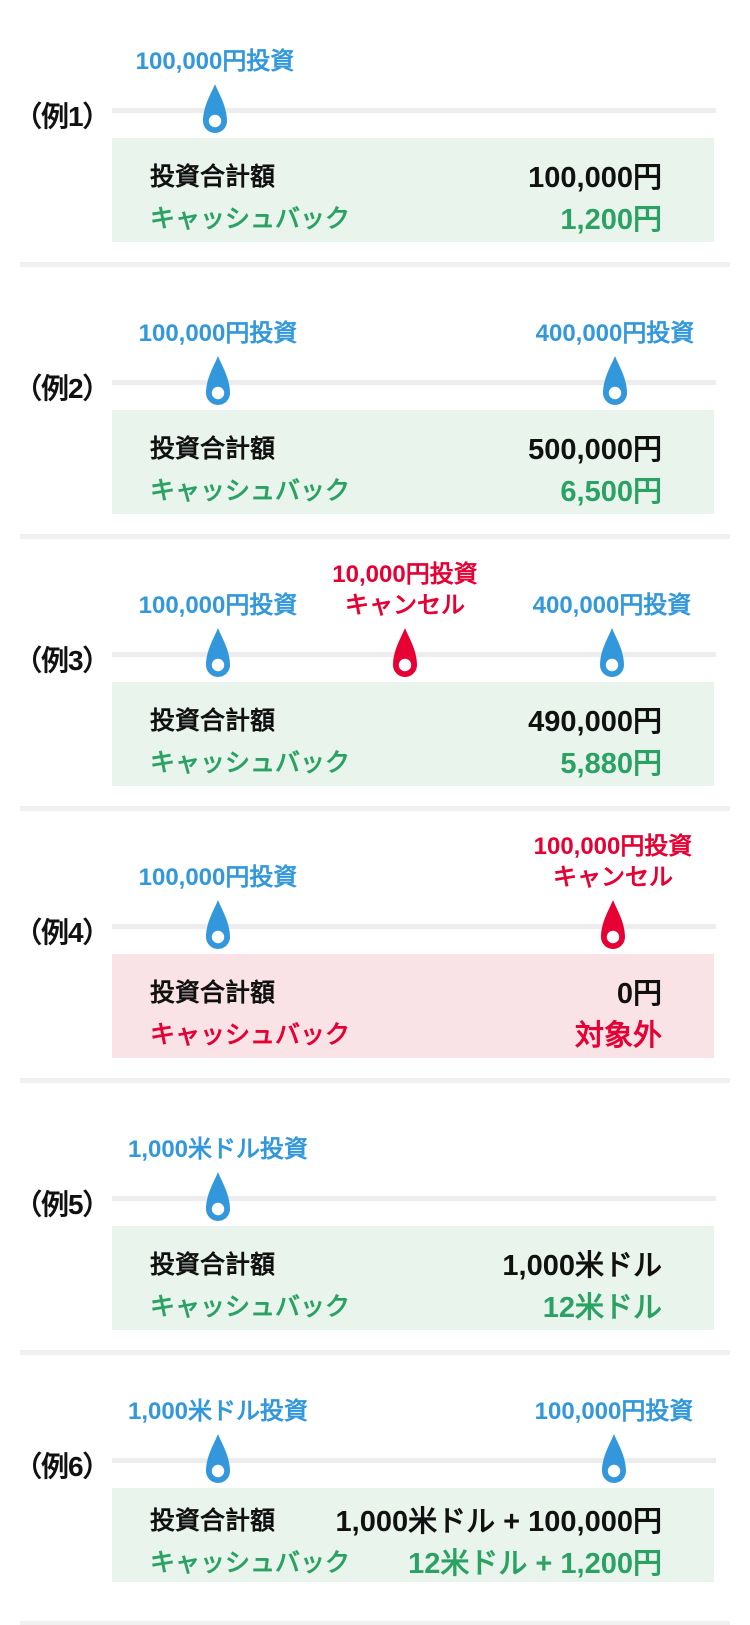 The image size is (750, 1625). I want to click on cashback-row: キャッシュバック 12米ドル, so click(406, 1305).